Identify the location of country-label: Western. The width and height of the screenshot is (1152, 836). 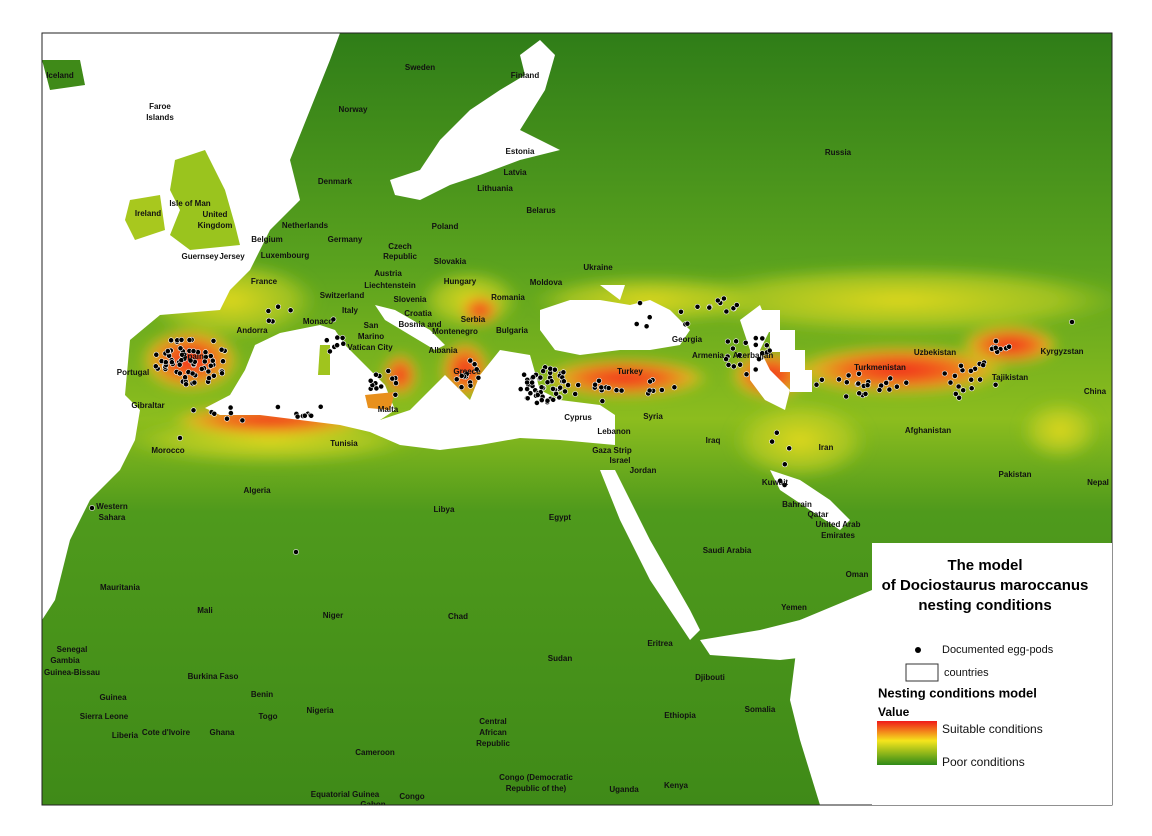
(112, 506).